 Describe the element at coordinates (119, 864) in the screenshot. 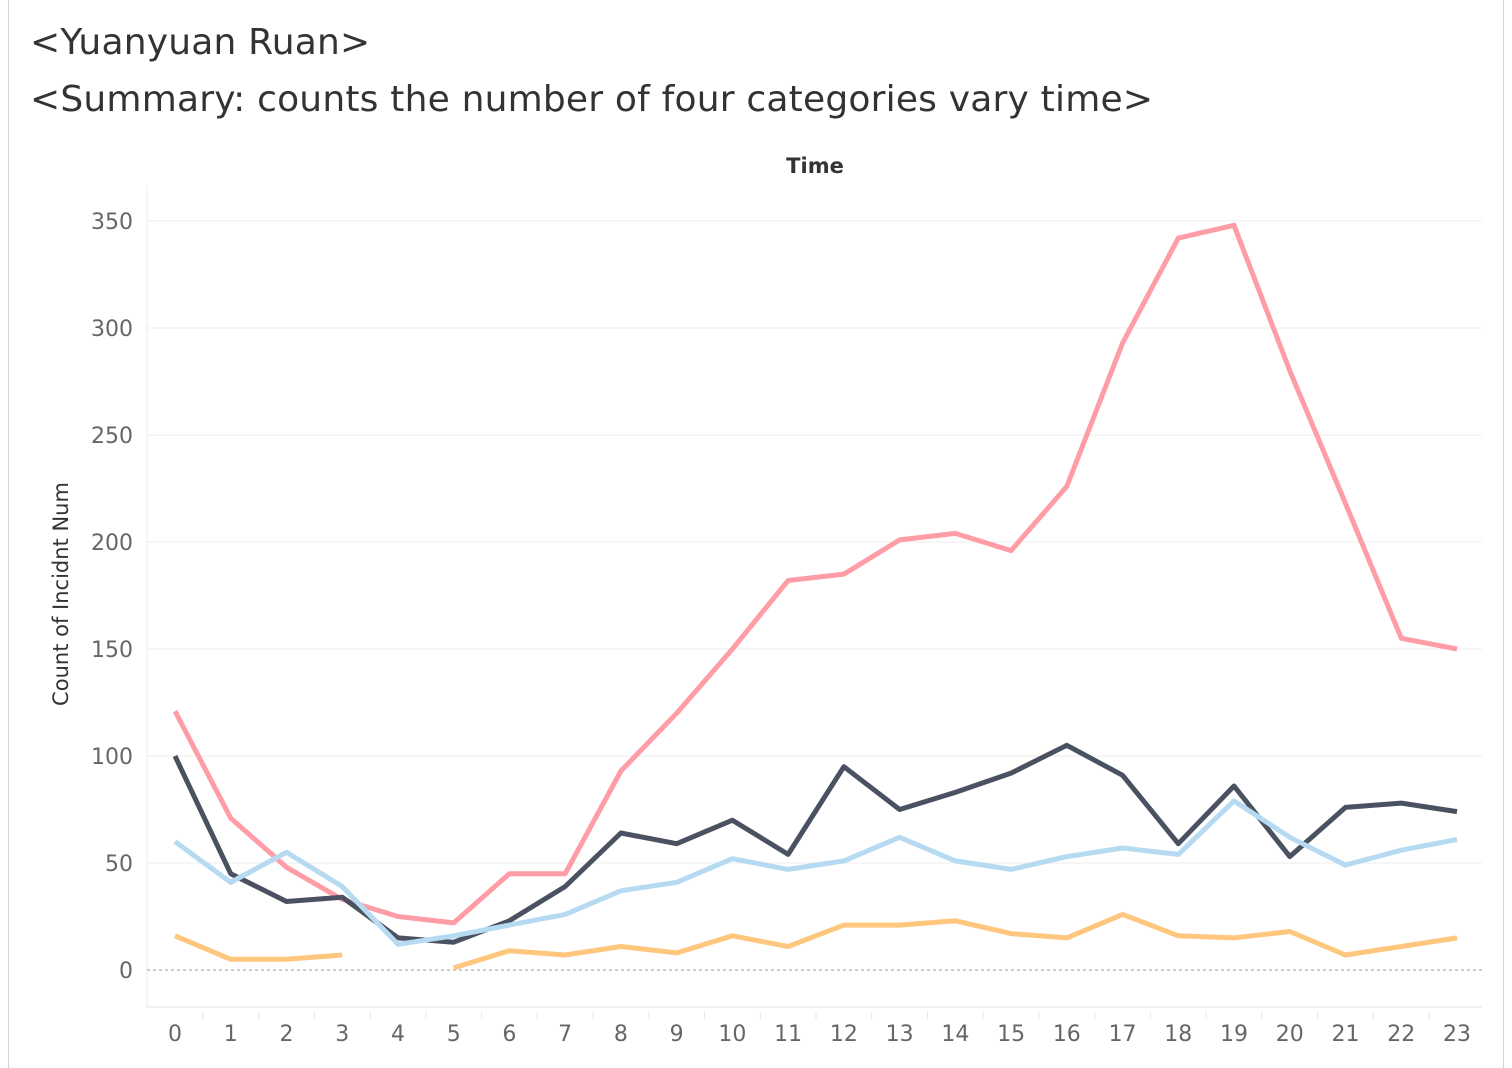

I see `y-tick-label: 50` at that location.